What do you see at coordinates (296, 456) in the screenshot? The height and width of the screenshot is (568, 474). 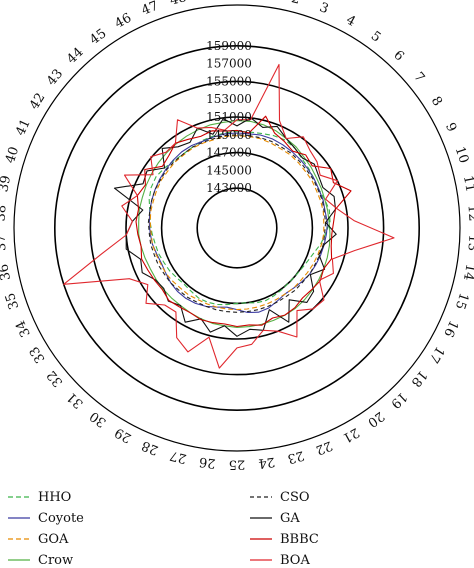 I see `category-label: 23` at bounding box center [296, 456].